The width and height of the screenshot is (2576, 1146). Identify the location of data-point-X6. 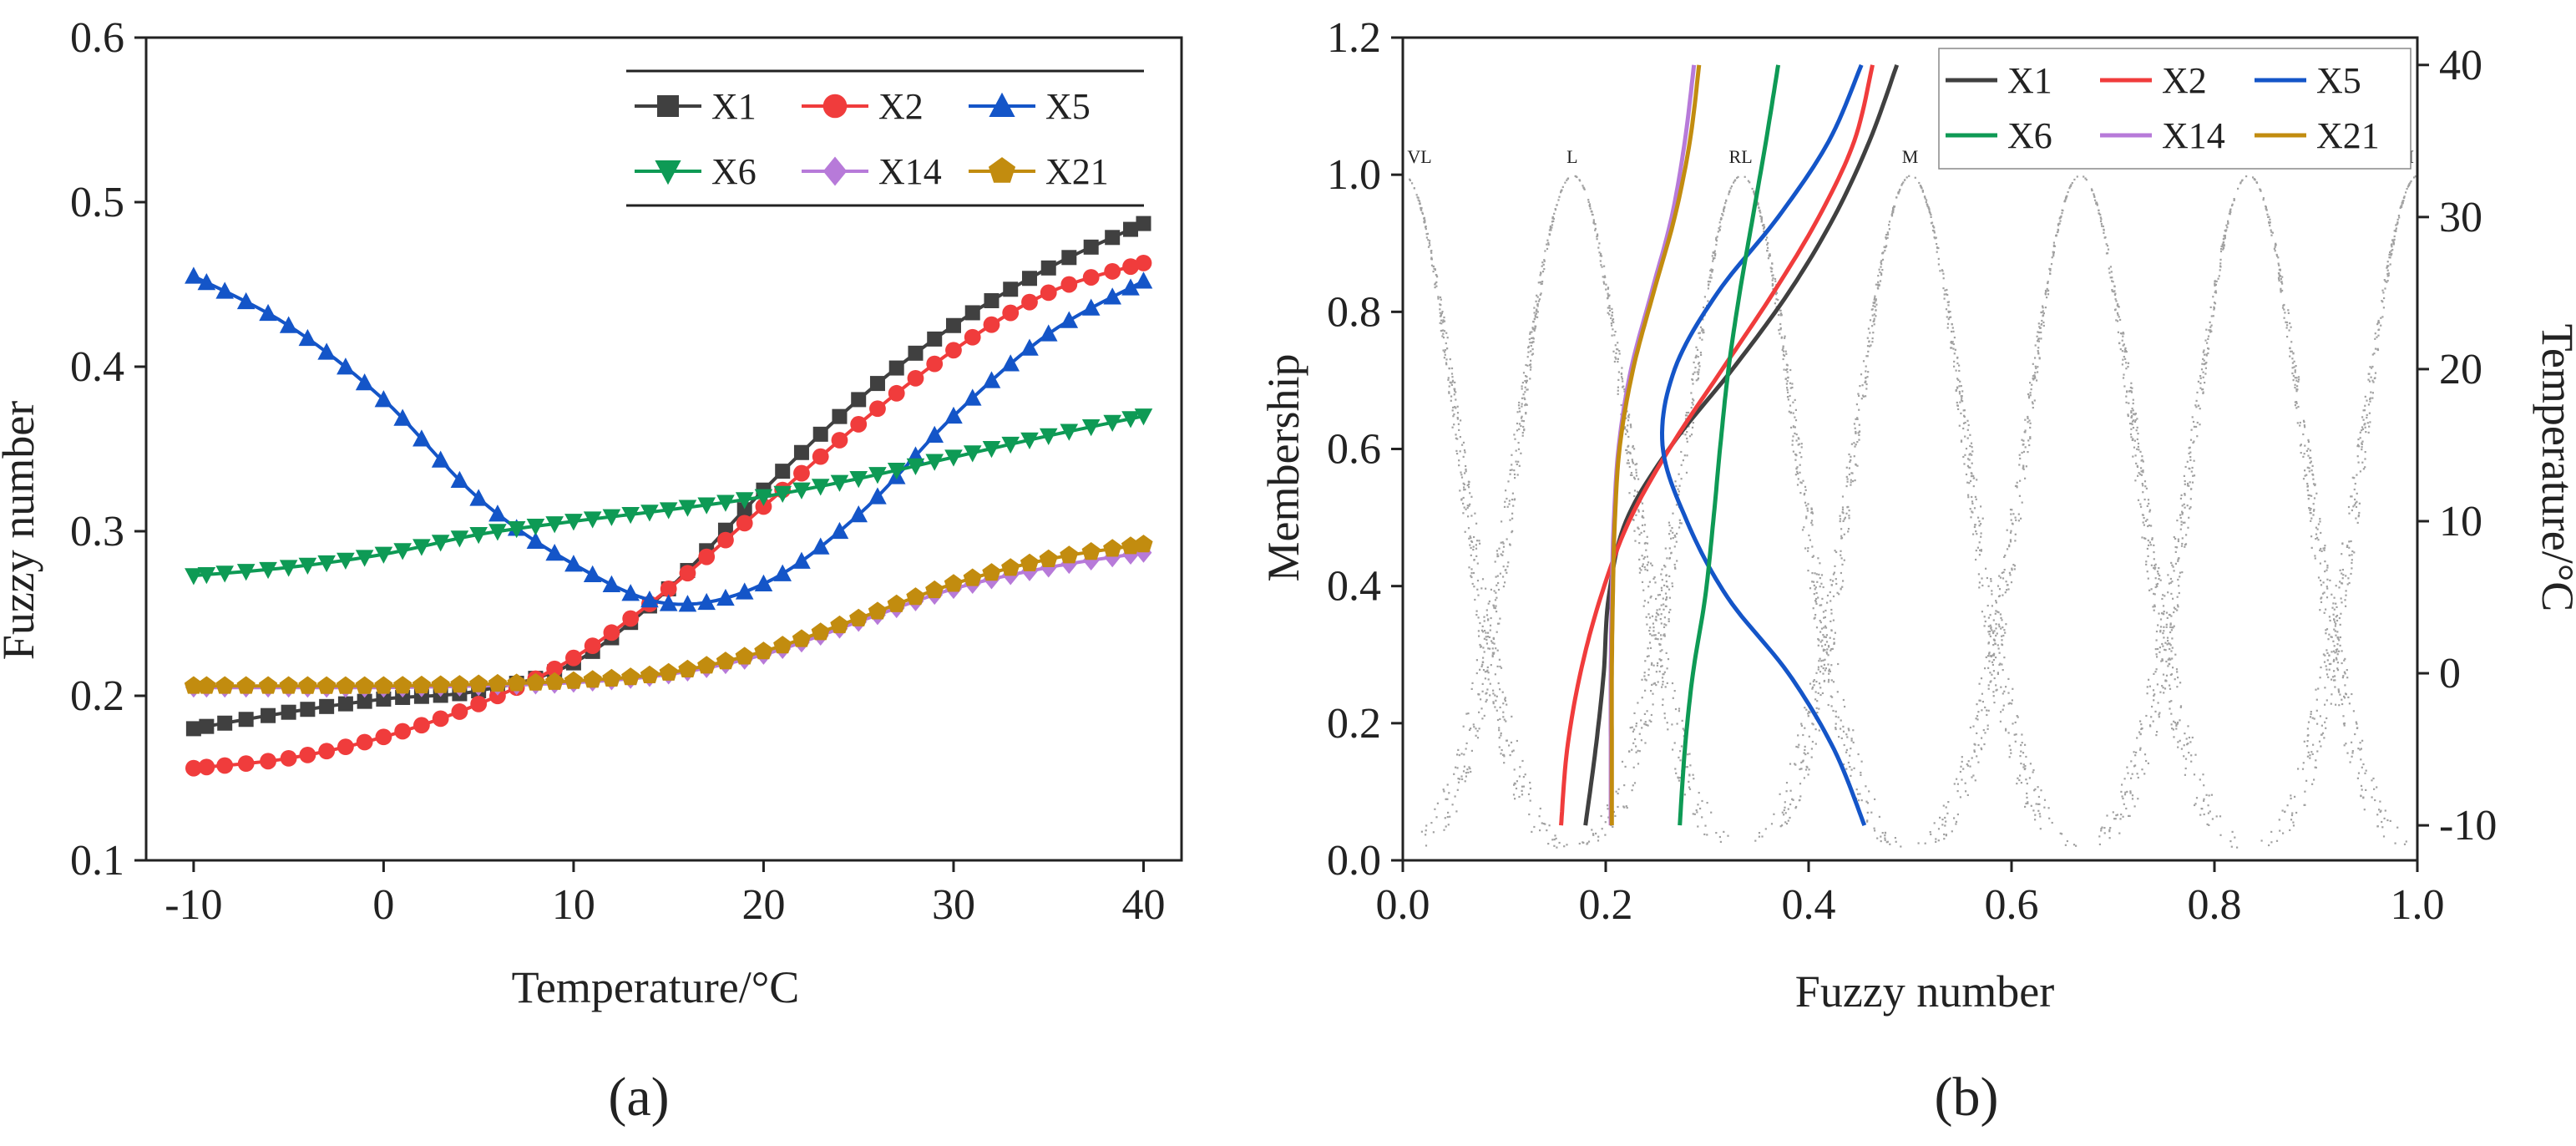
(364, 558).